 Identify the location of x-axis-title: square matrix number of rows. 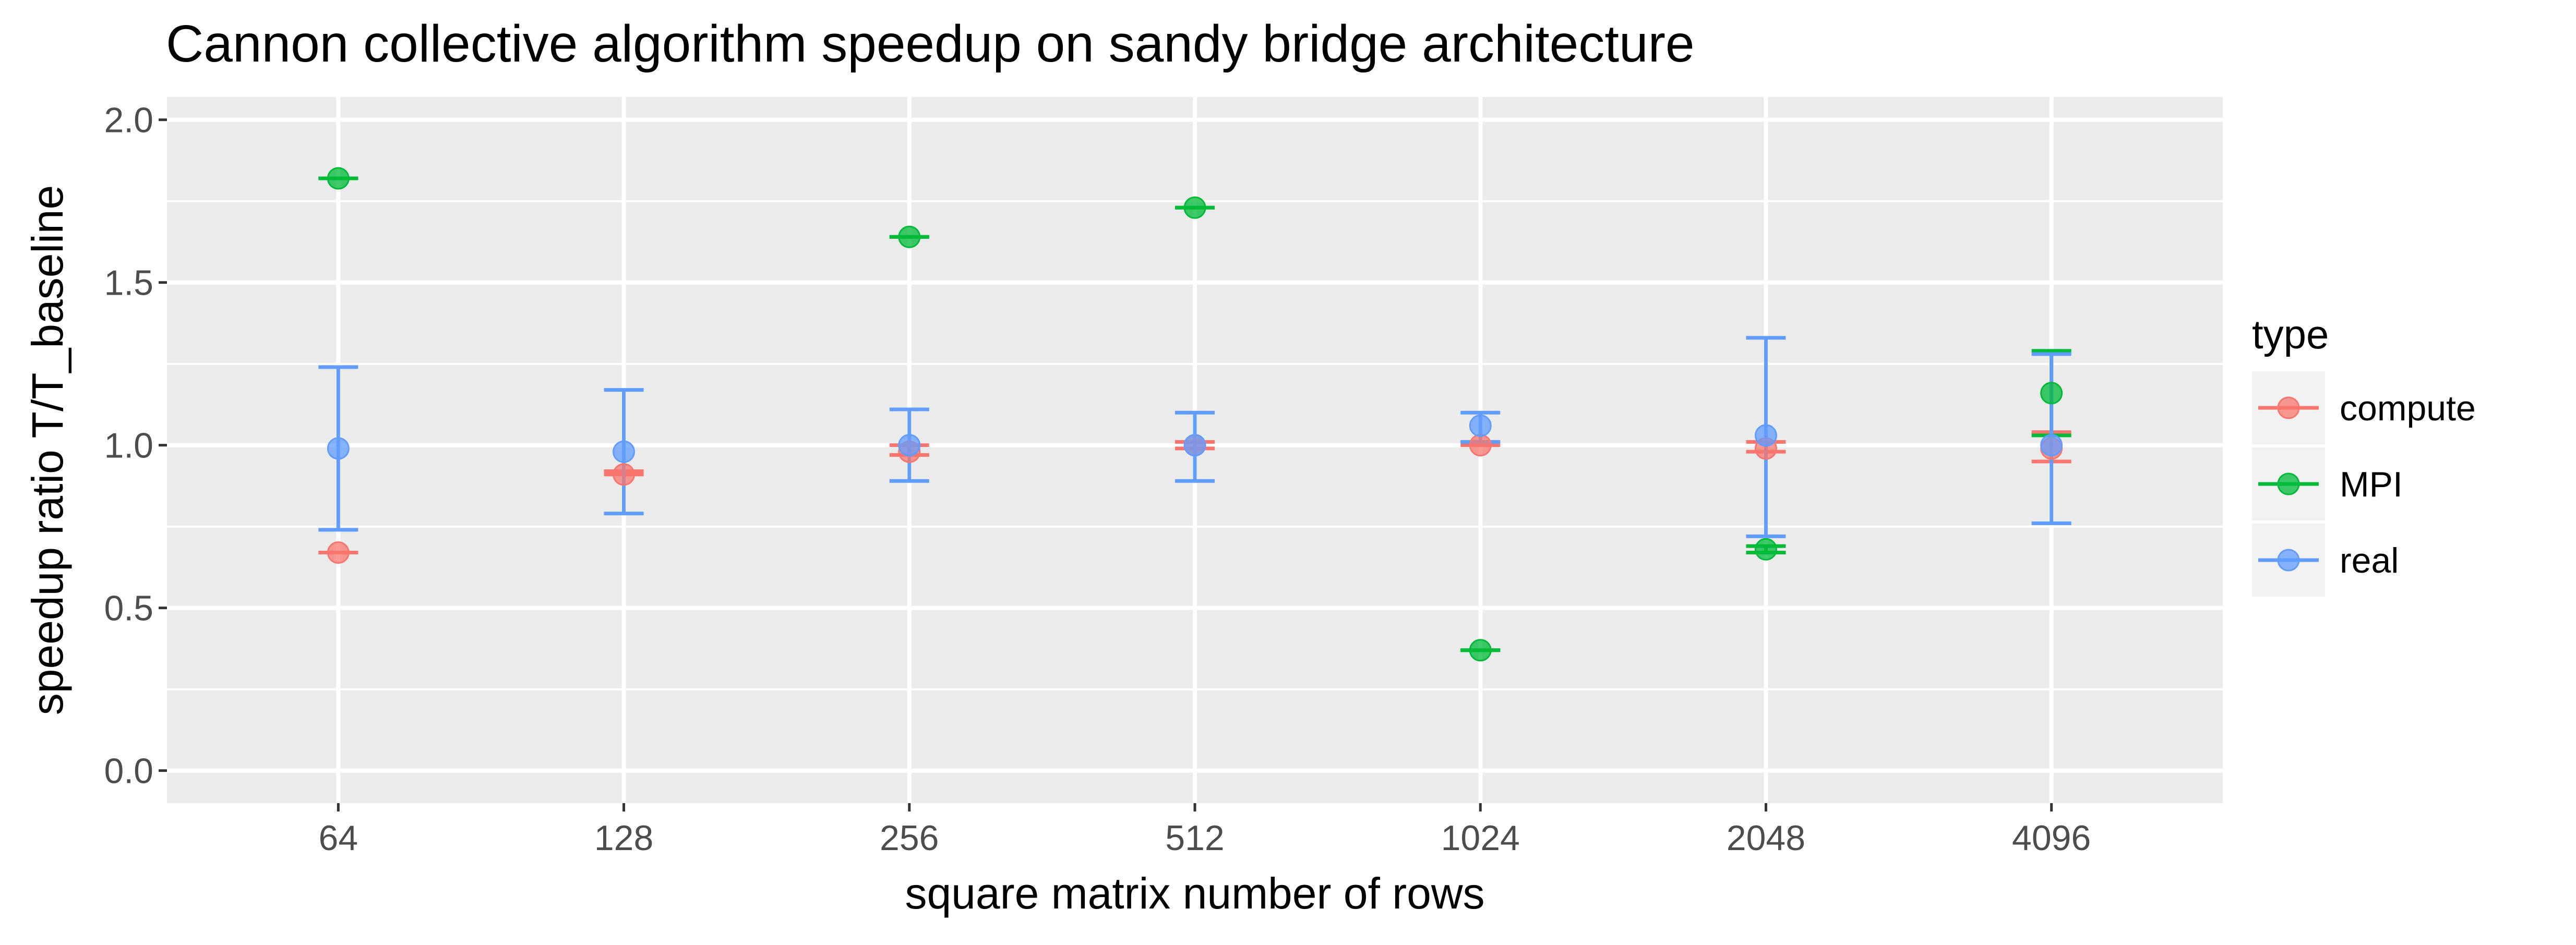
(1194, 894).